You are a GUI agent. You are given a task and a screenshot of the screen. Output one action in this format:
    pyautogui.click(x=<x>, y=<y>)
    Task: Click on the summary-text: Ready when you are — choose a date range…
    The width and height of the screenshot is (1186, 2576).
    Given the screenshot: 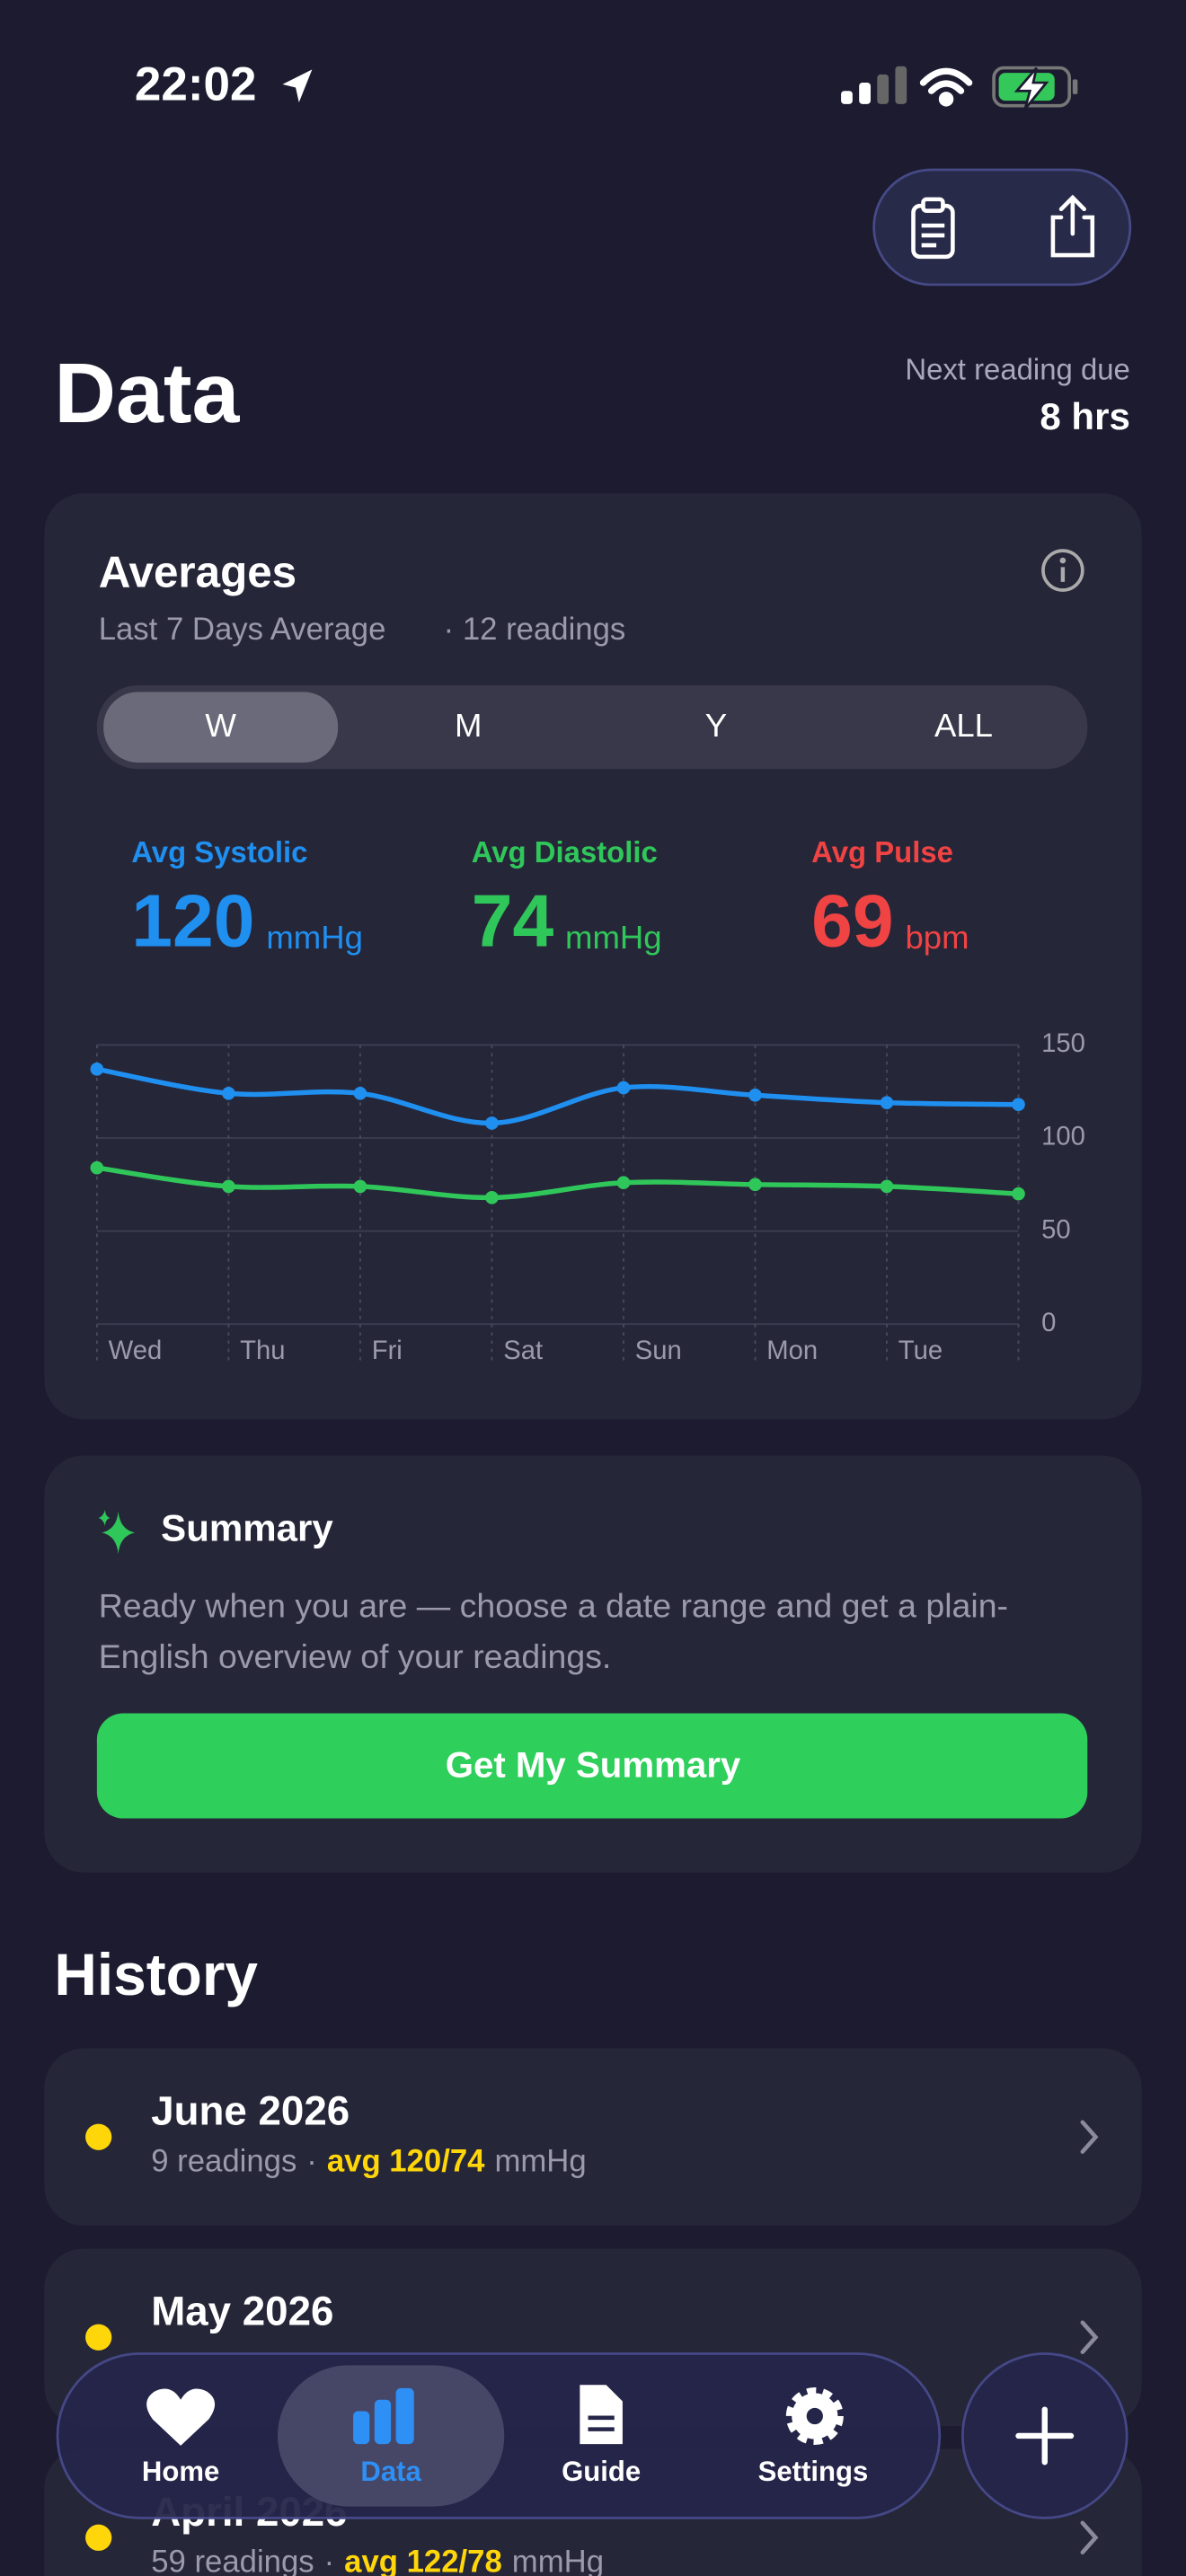 What is the action you would take?
    pyautogui.click(x=553, y=1605)
    